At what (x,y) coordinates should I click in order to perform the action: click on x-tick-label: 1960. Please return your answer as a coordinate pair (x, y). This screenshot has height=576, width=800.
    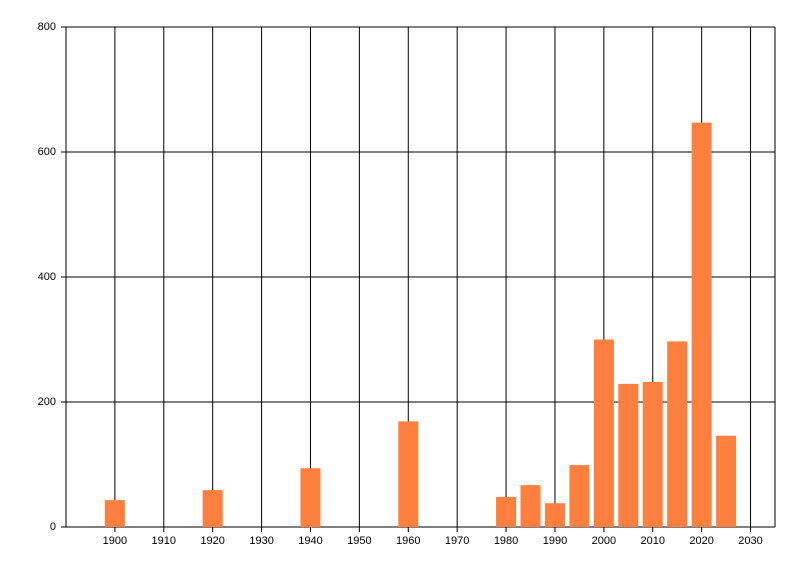
    Looking at the image, I should click on (408, 541).